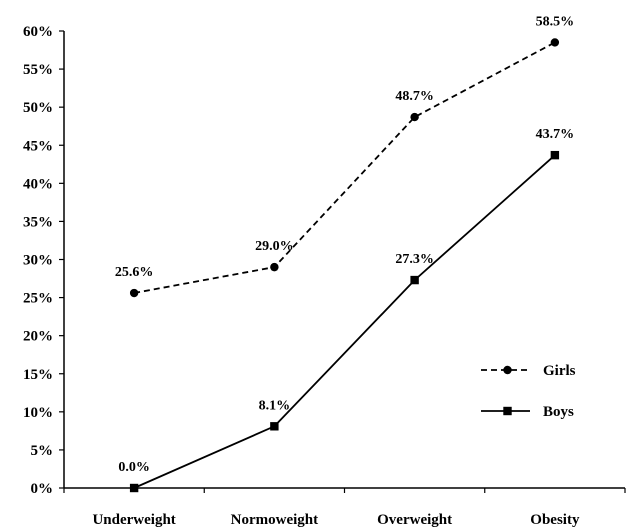  I want to click on y-tick-label: 40%, so click(38, 184).